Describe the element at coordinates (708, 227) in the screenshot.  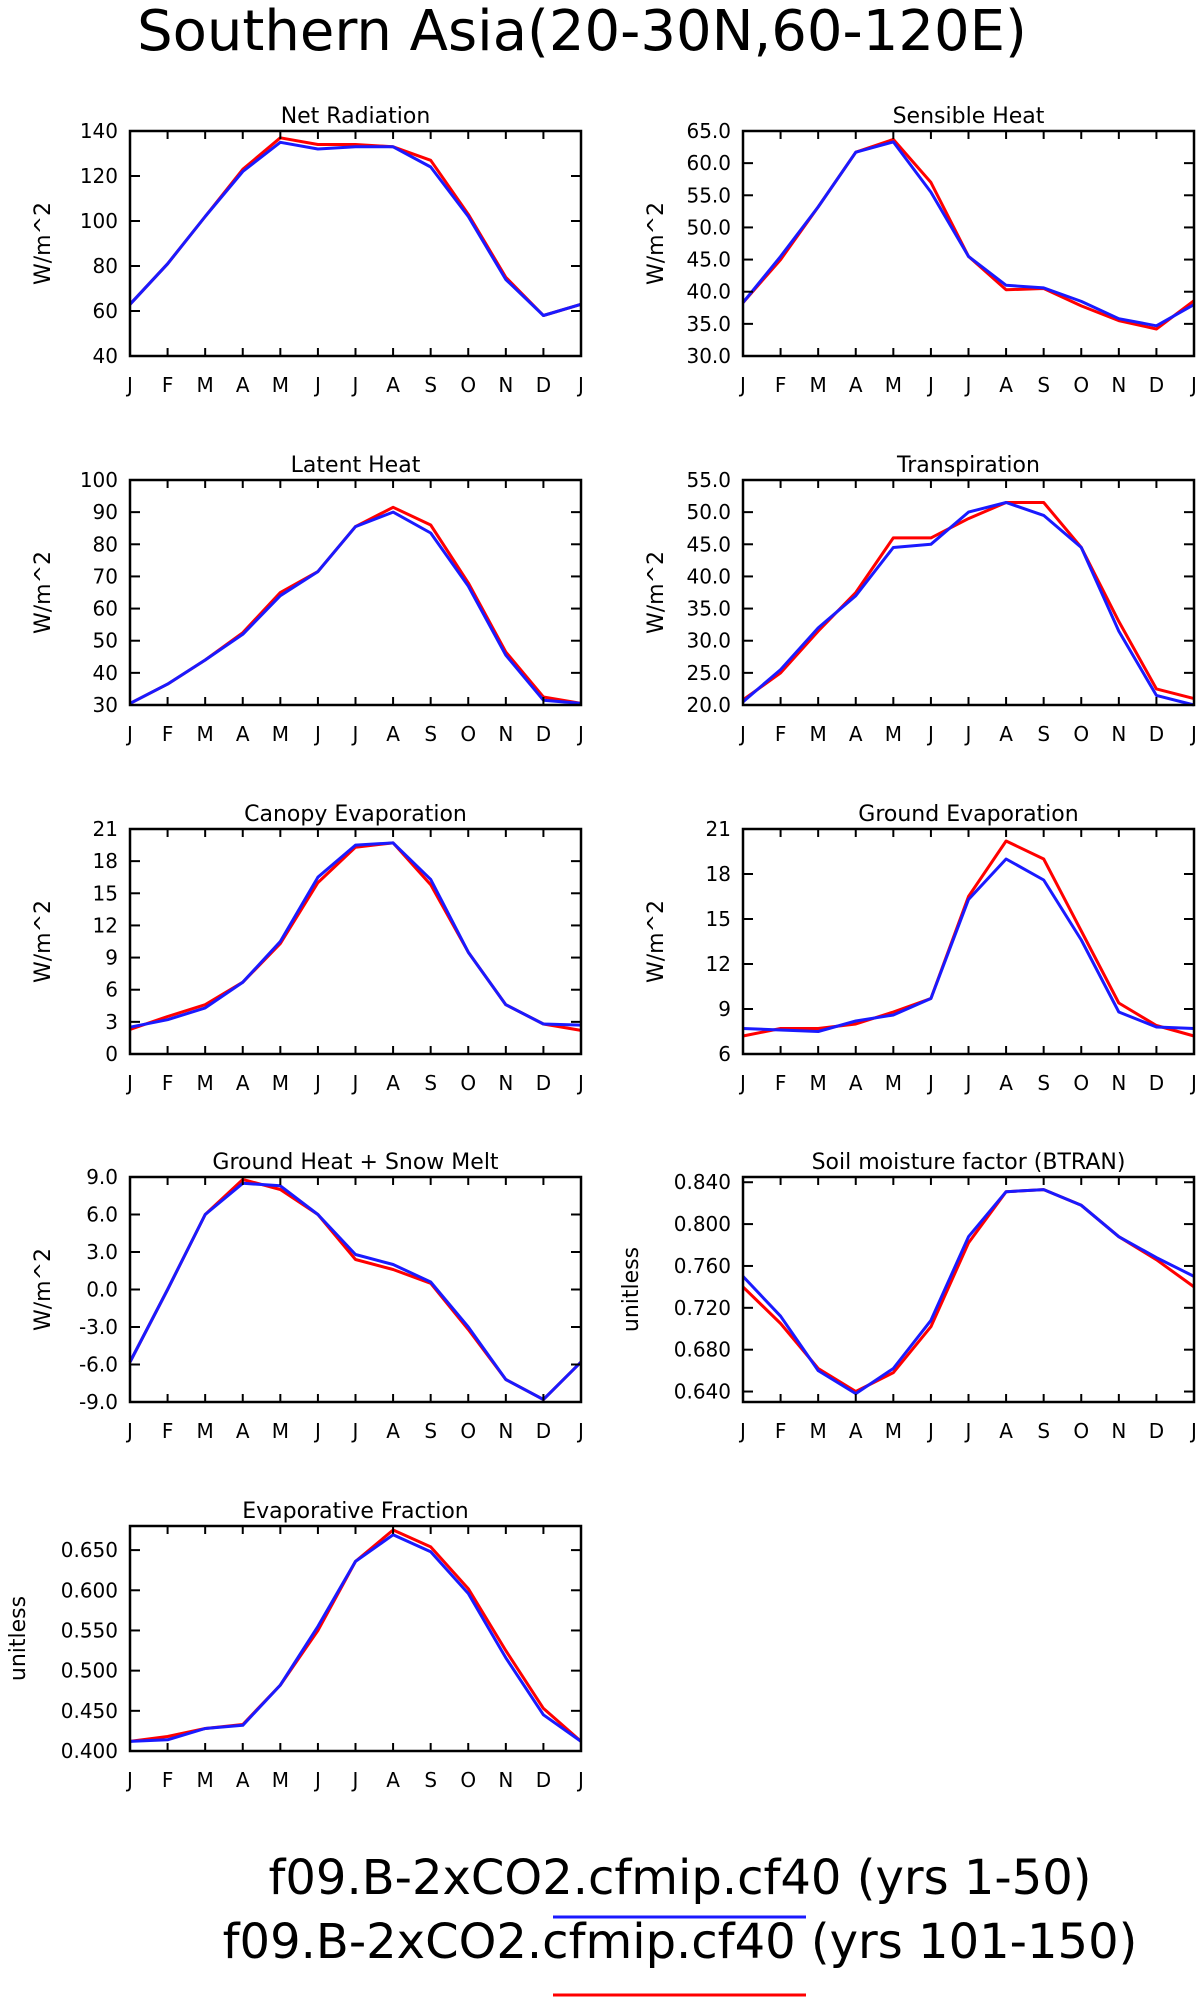
I see `y-tick-label: 50.0` at that location.